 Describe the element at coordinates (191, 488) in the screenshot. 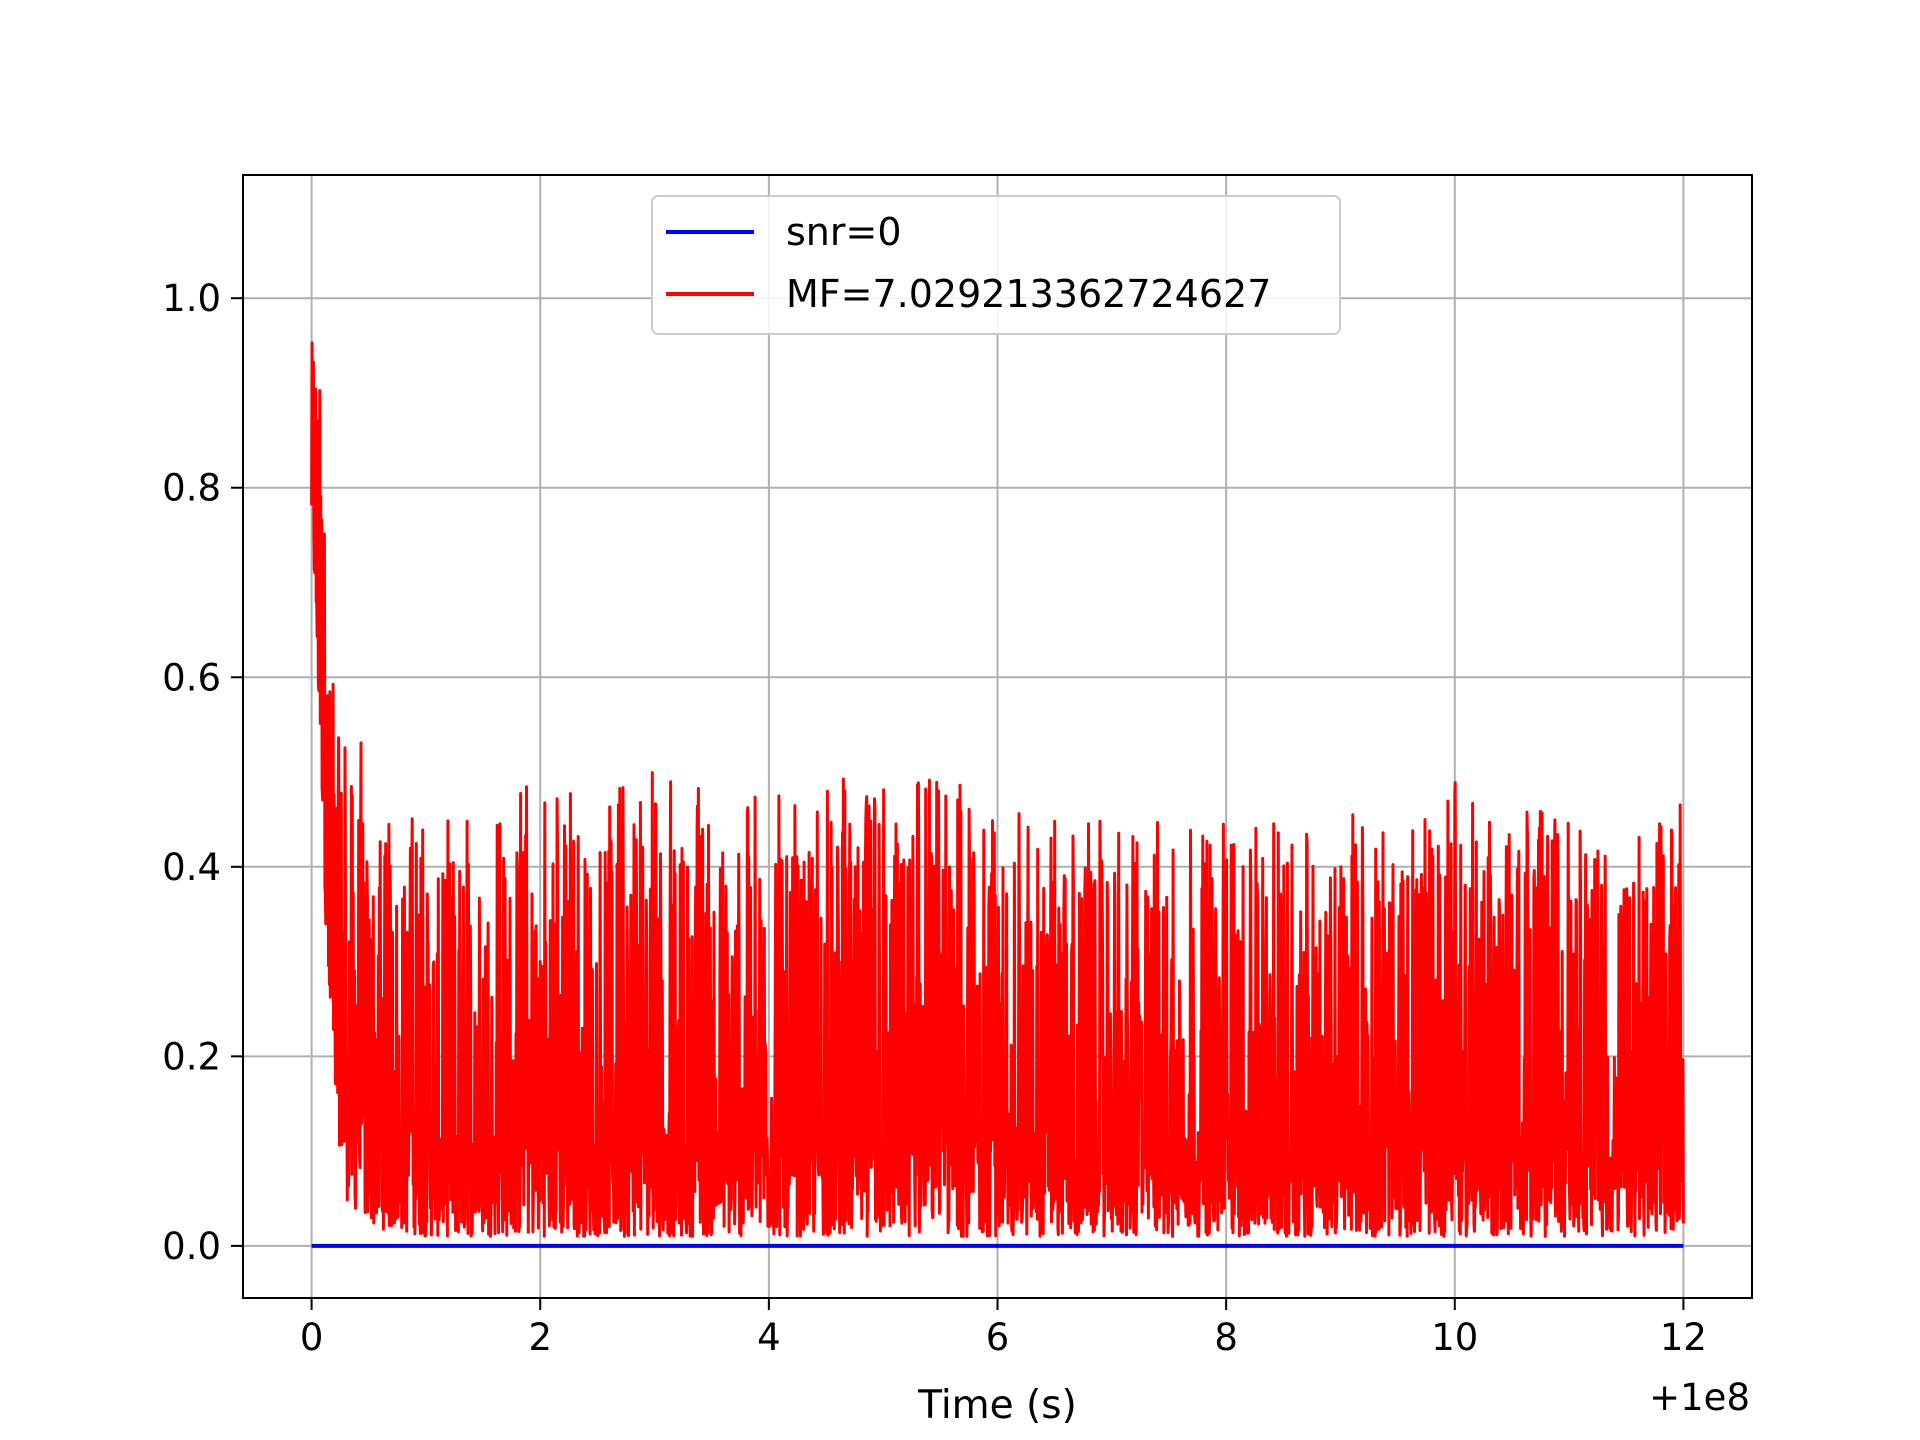

I see `y-tick-label: 0.8` at that location.